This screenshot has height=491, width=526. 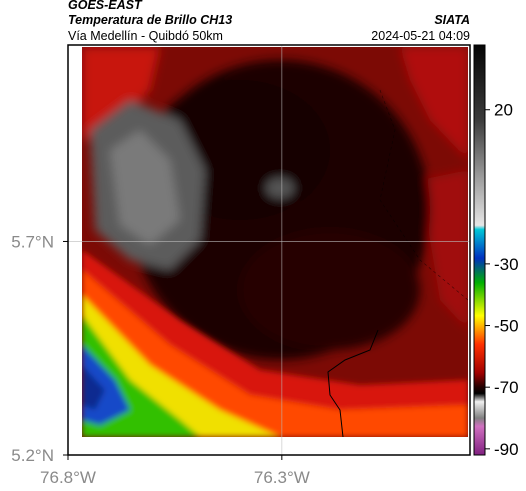 I want to click on colorbar-label: -70, so click(x=506, y=387).